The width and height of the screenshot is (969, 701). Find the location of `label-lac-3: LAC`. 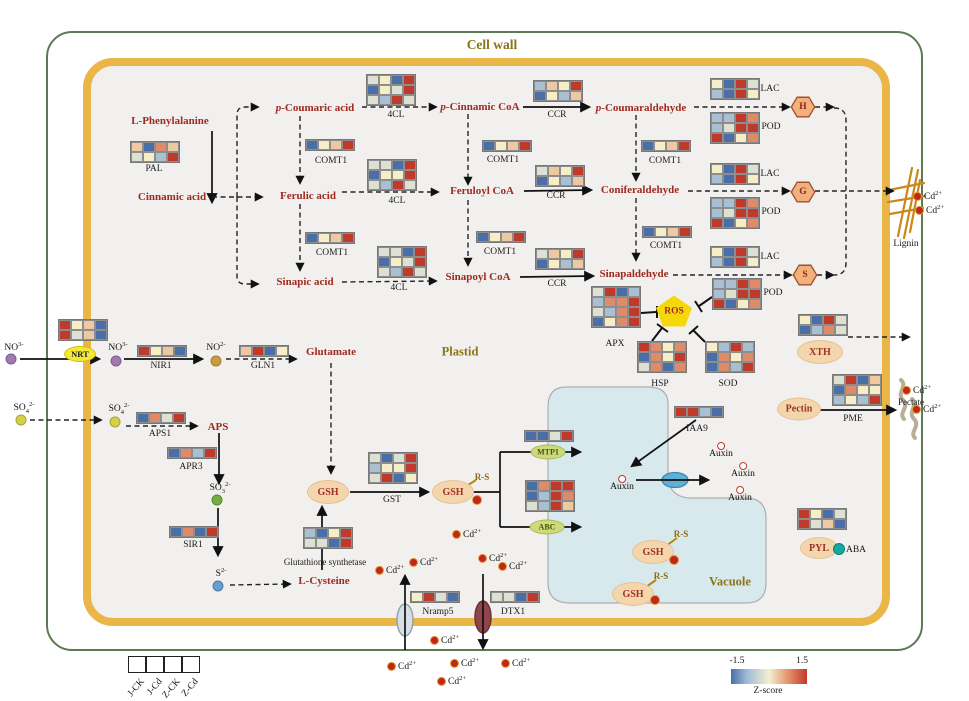

label-lac-3: LAC is located at coordinates (770, 257).